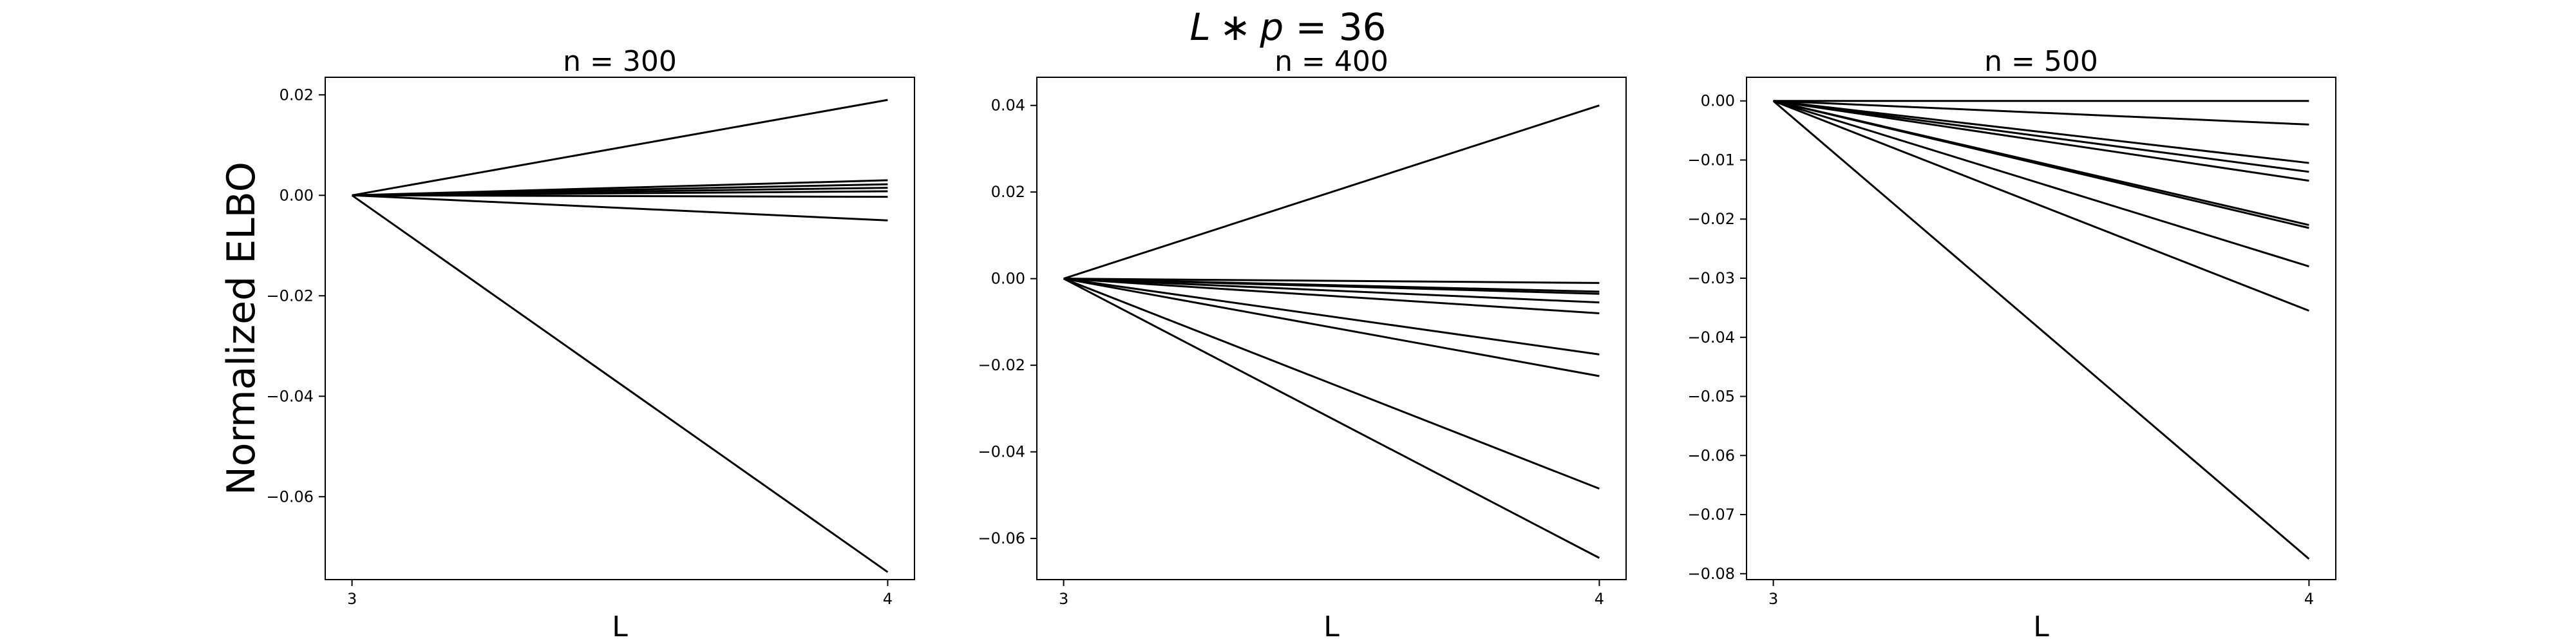 The height and width of the screenshot is (644, 2576). What do you see at coordinates (241, 328) in the screenshot?
I see `y-axis-label: Normalized ELBO` at bounding box center [241, 328].